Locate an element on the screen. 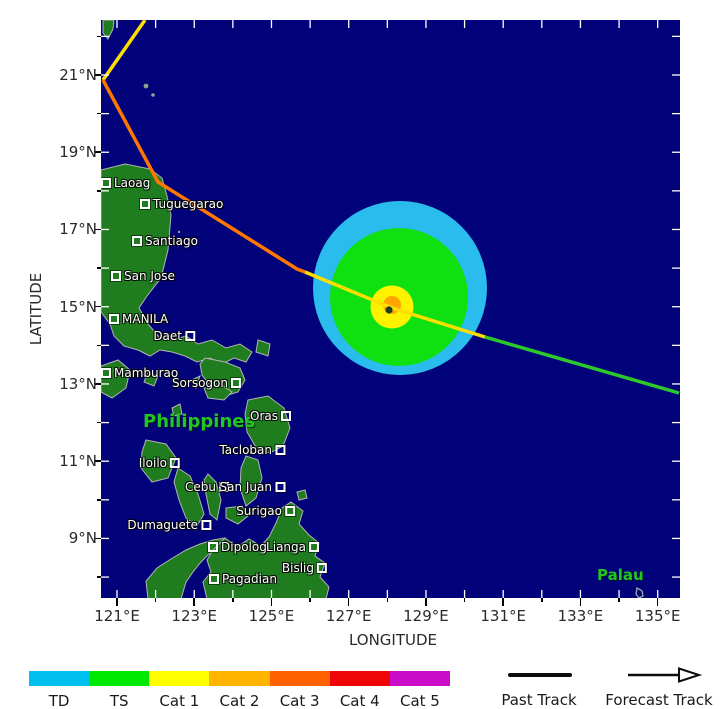  city-name: Pagadian is located at coordinates (249, 579).